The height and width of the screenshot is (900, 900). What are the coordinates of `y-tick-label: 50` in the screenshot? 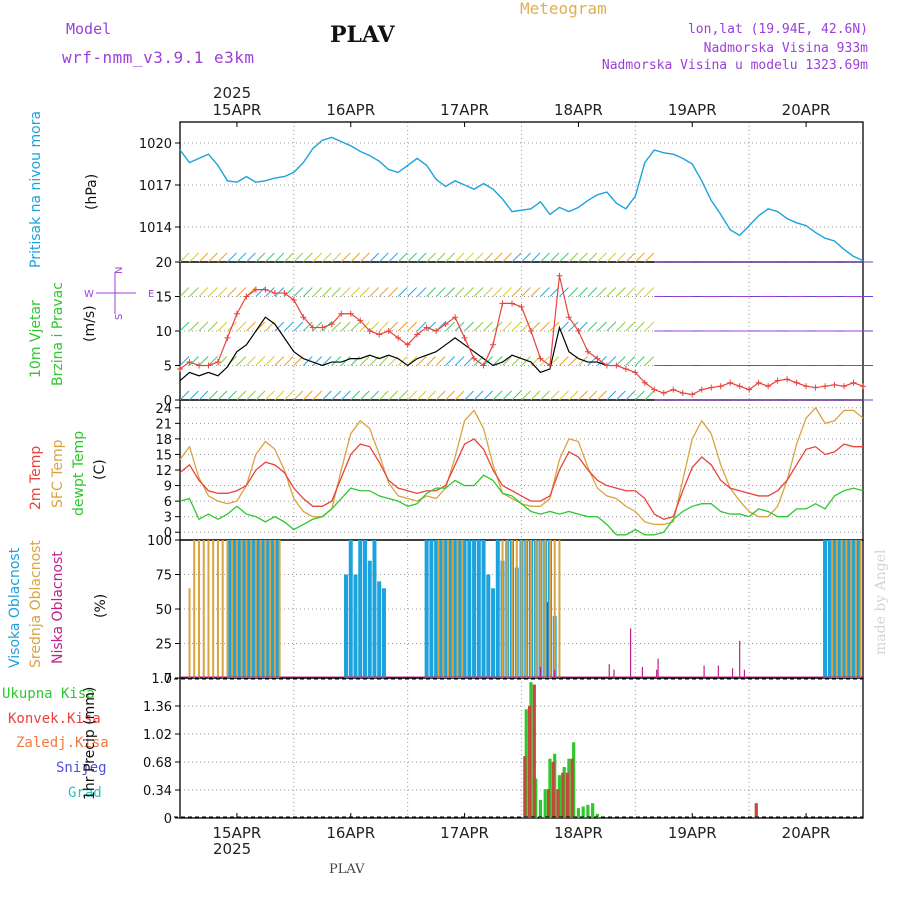 It's located at (163, 610).